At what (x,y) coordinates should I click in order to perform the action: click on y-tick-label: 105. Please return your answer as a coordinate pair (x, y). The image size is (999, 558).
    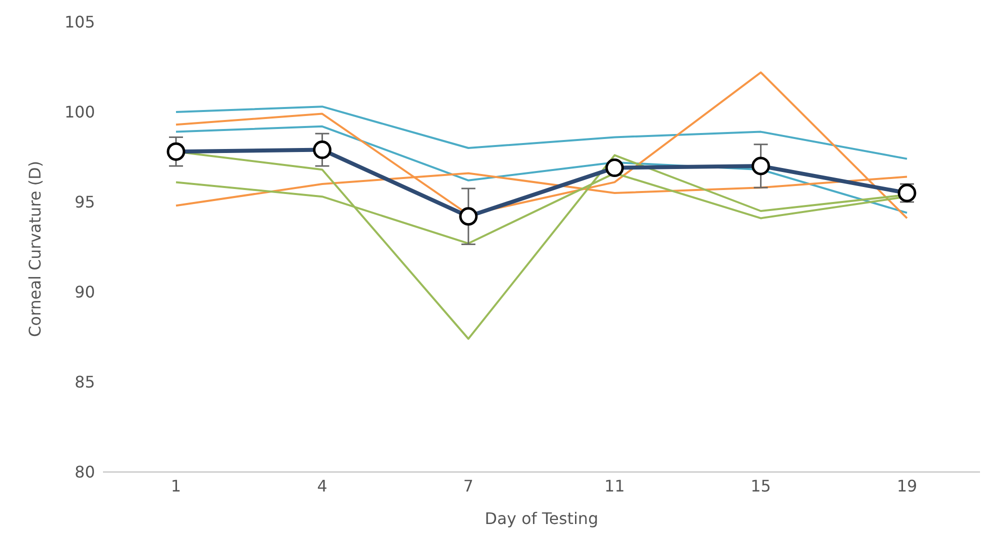
    Looking at the image, I should click on (79, 22).